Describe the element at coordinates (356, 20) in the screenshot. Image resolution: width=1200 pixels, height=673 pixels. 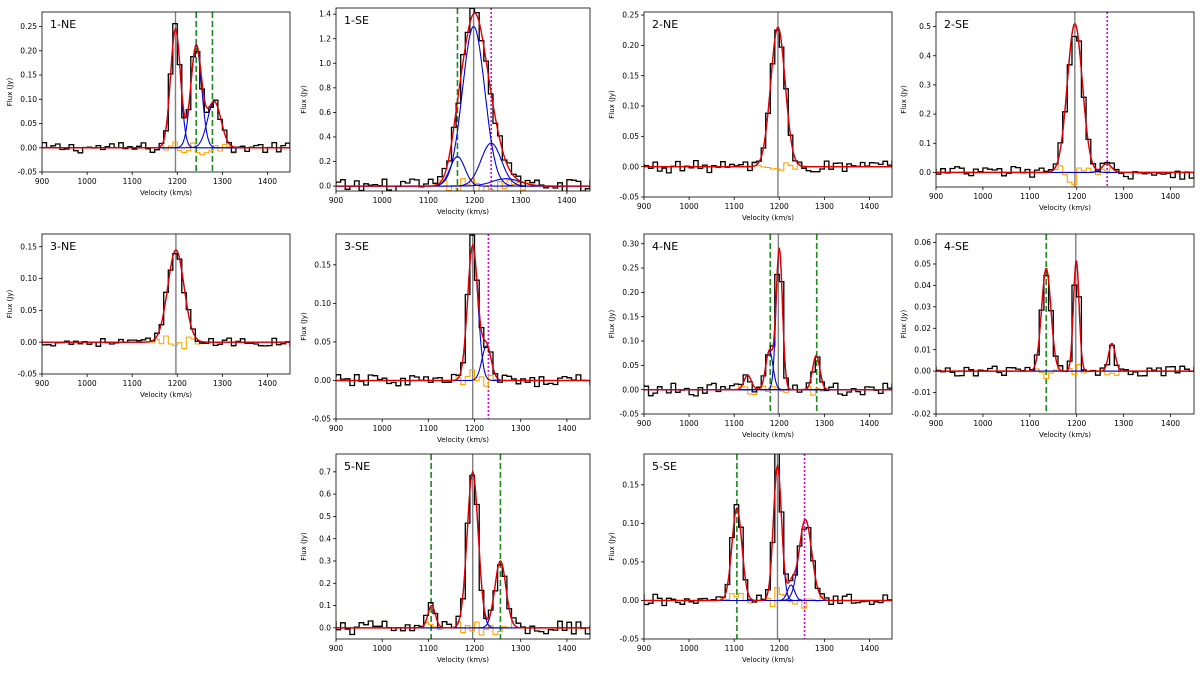
I see `panel-title: 1-SE` at that location.